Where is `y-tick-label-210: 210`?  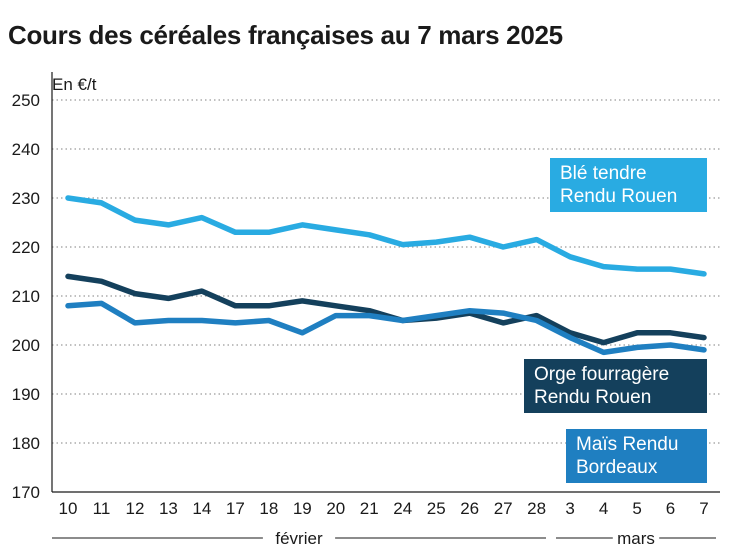
y-tick-label-210: 210 is located at coordinates (26, 296).